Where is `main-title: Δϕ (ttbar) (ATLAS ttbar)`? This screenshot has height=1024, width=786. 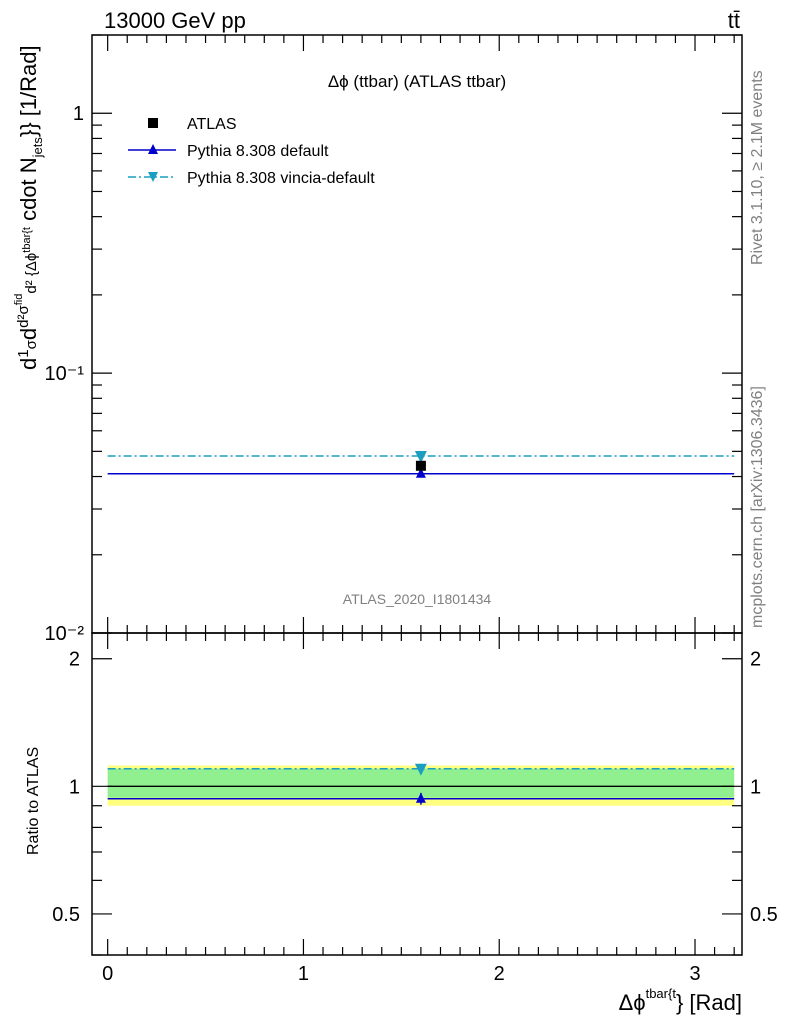 main-title: Δϕ (ttbar) (ATLAS ttbar) is located at coordinates (417, 81).